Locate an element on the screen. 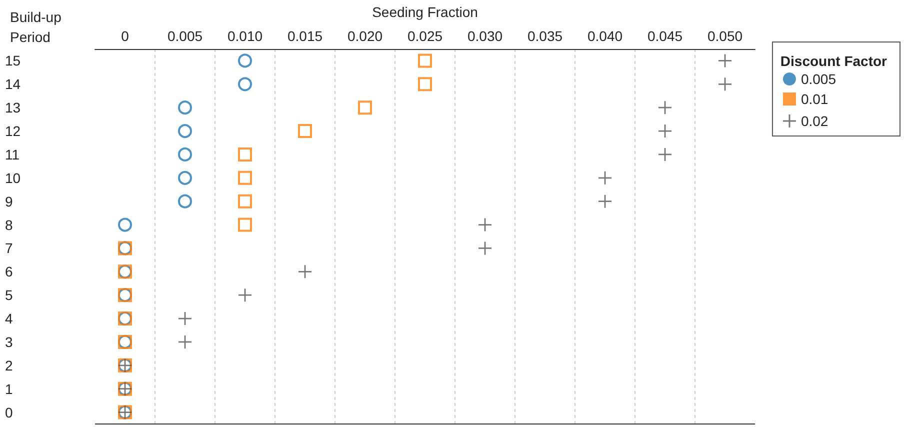 This screenshot has width=904, height=427. y-tick-label: 10 is located at coordinates (13, 178).